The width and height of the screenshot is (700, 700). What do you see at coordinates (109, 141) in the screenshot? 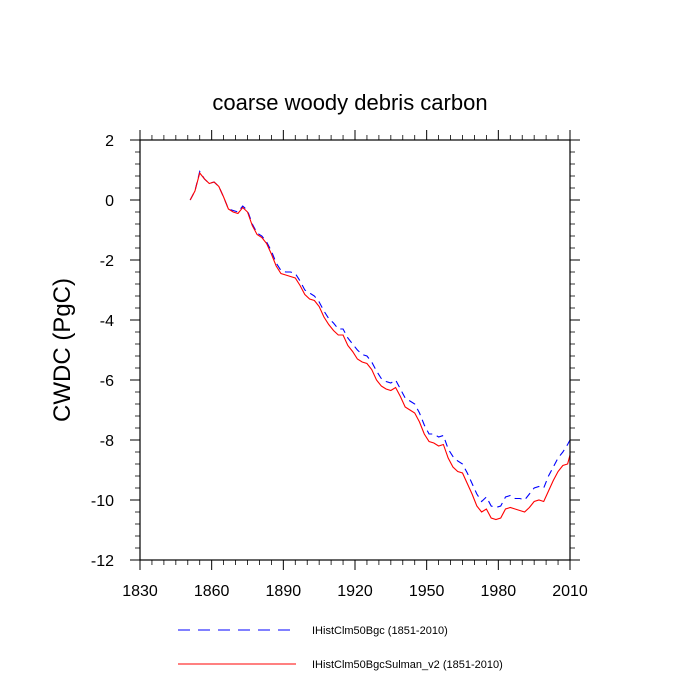
I see `y-tick-label: 2` at bounding box center [109, 141].